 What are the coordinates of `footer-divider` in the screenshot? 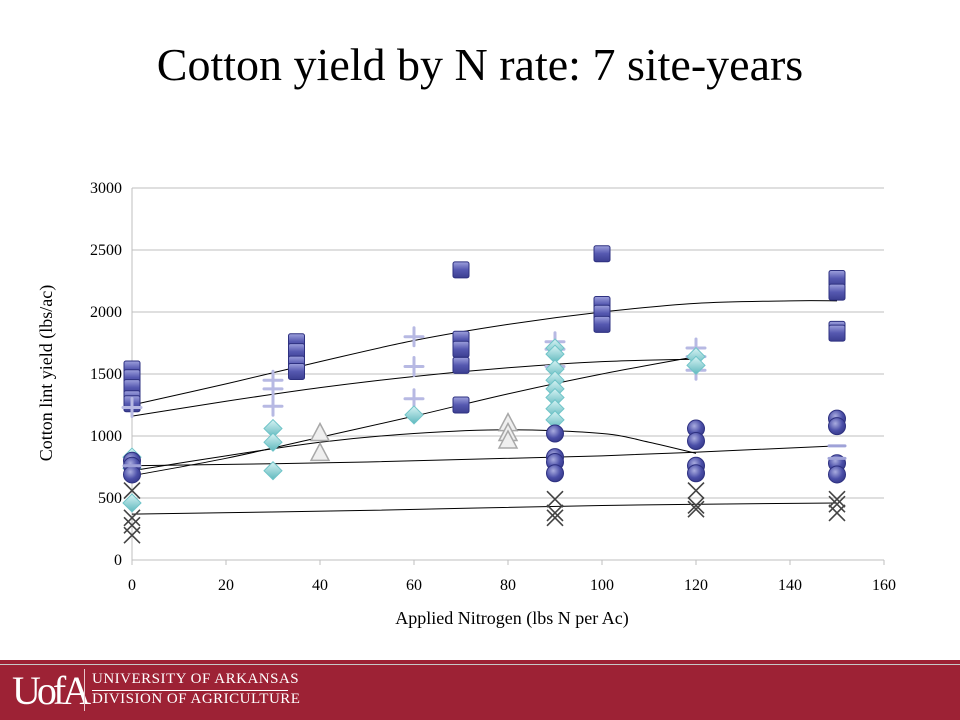 It's located at (480, 664).